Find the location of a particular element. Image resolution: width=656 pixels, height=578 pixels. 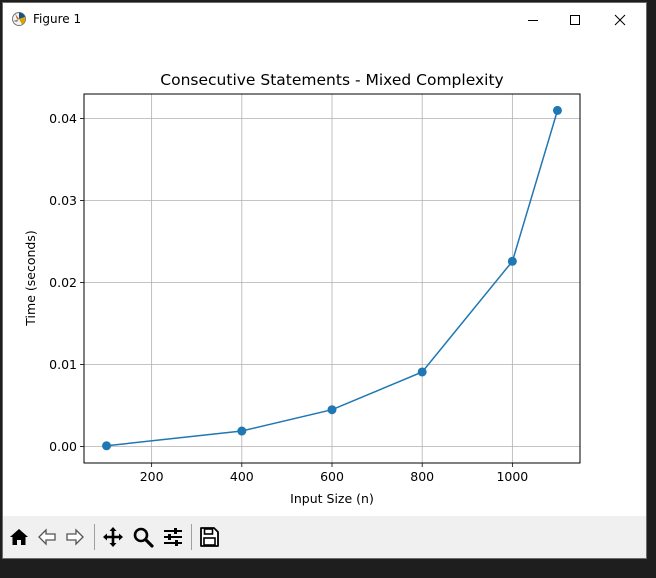

configure-subplots-icon is located at coordinates (173, 537).